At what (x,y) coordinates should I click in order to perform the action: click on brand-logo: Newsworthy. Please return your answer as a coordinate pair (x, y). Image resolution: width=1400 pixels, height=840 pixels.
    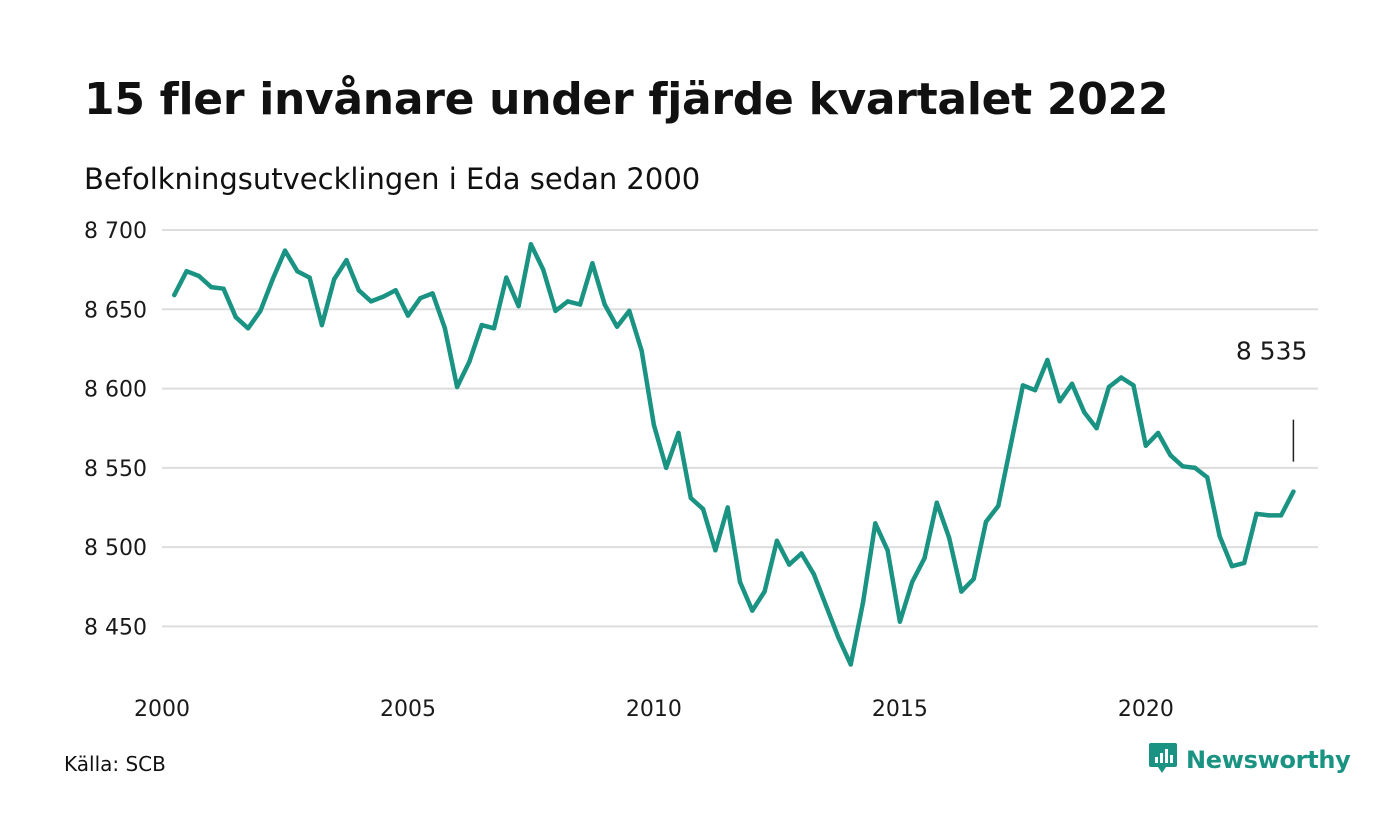
    Looking at the image, I should click on (1249, 760).